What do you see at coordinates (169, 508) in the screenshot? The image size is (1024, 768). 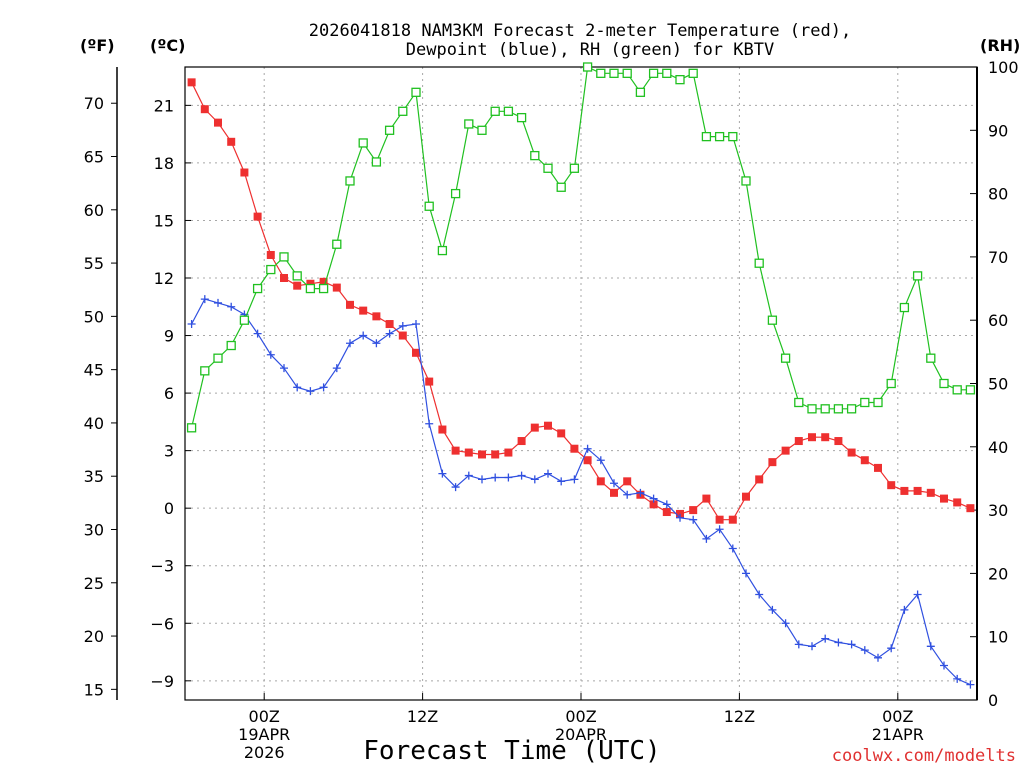 I see `celsius-tick-label: 0` at bounding box center [169, 508].